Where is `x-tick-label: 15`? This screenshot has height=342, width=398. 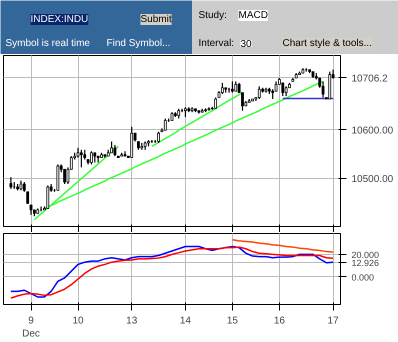
x-tick-label: 15 is located at coordinates (232, 321).